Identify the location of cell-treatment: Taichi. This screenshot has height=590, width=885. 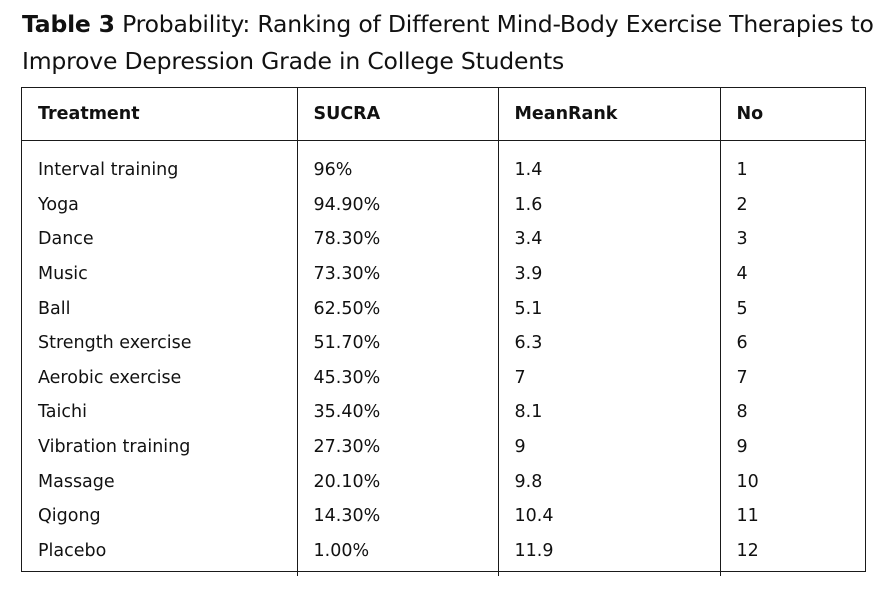
(62, 412).